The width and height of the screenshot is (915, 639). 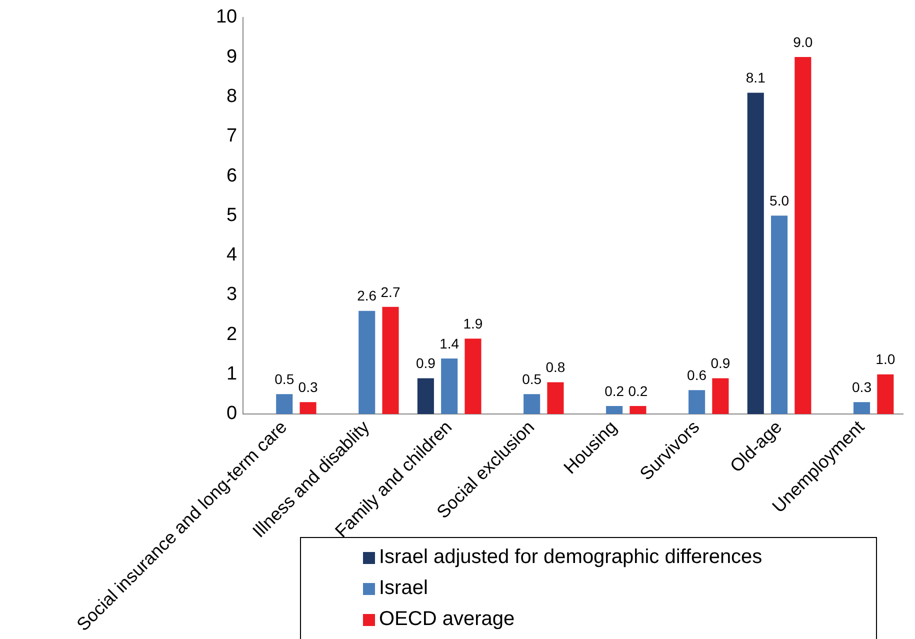 What do you see at coordinates (473, 323) in the screenshot?
I see `data-label: 1.9` at bounding box center [473, 323].